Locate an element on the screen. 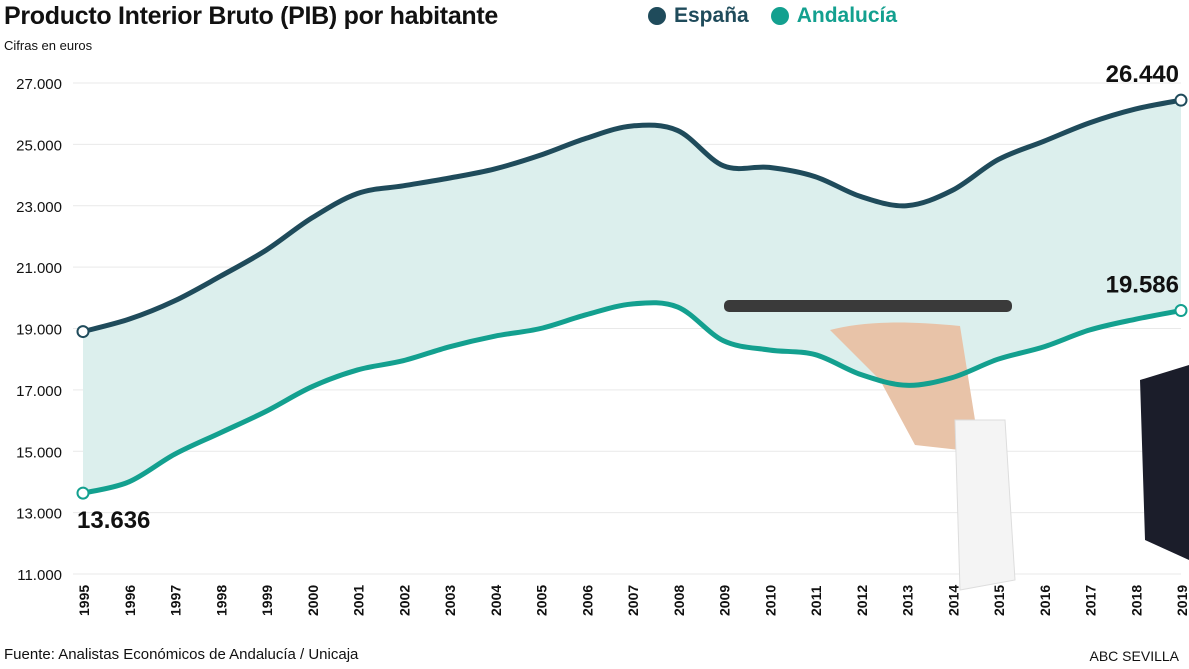  x-tick-label: 2013 is located at coordinates (908, 600).